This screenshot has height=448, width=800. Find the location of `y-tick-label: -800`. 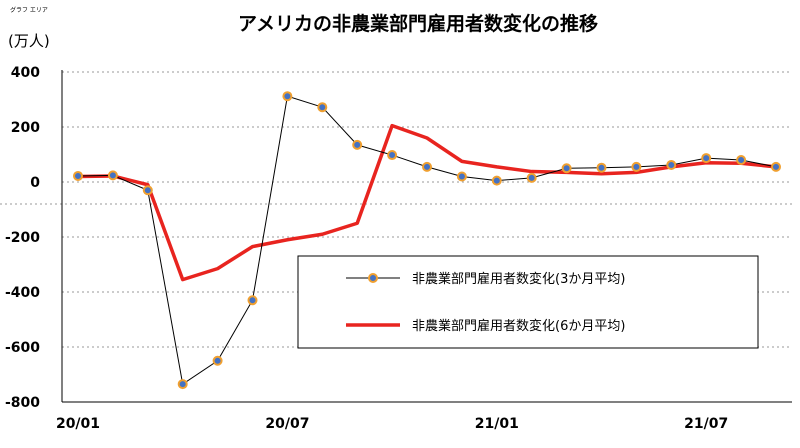

y-tick-label: -800 is located at coordinates (22, 403).